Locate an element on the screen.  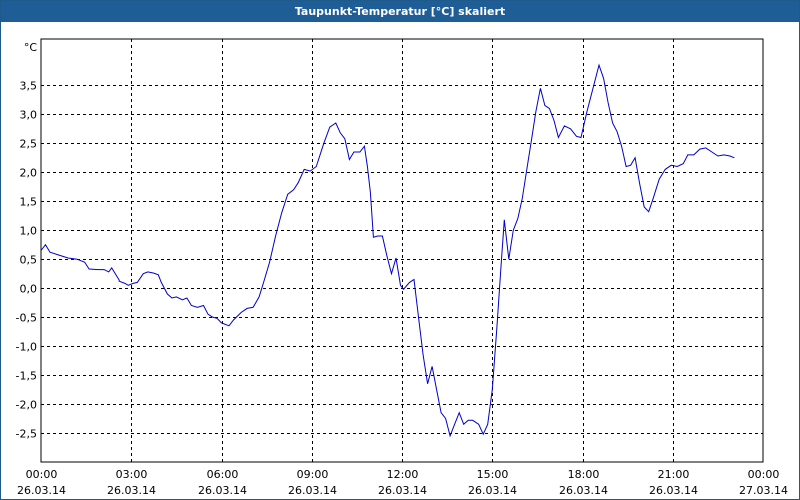
y-tick-label: 0,5 is located at coordinates (29, 260).